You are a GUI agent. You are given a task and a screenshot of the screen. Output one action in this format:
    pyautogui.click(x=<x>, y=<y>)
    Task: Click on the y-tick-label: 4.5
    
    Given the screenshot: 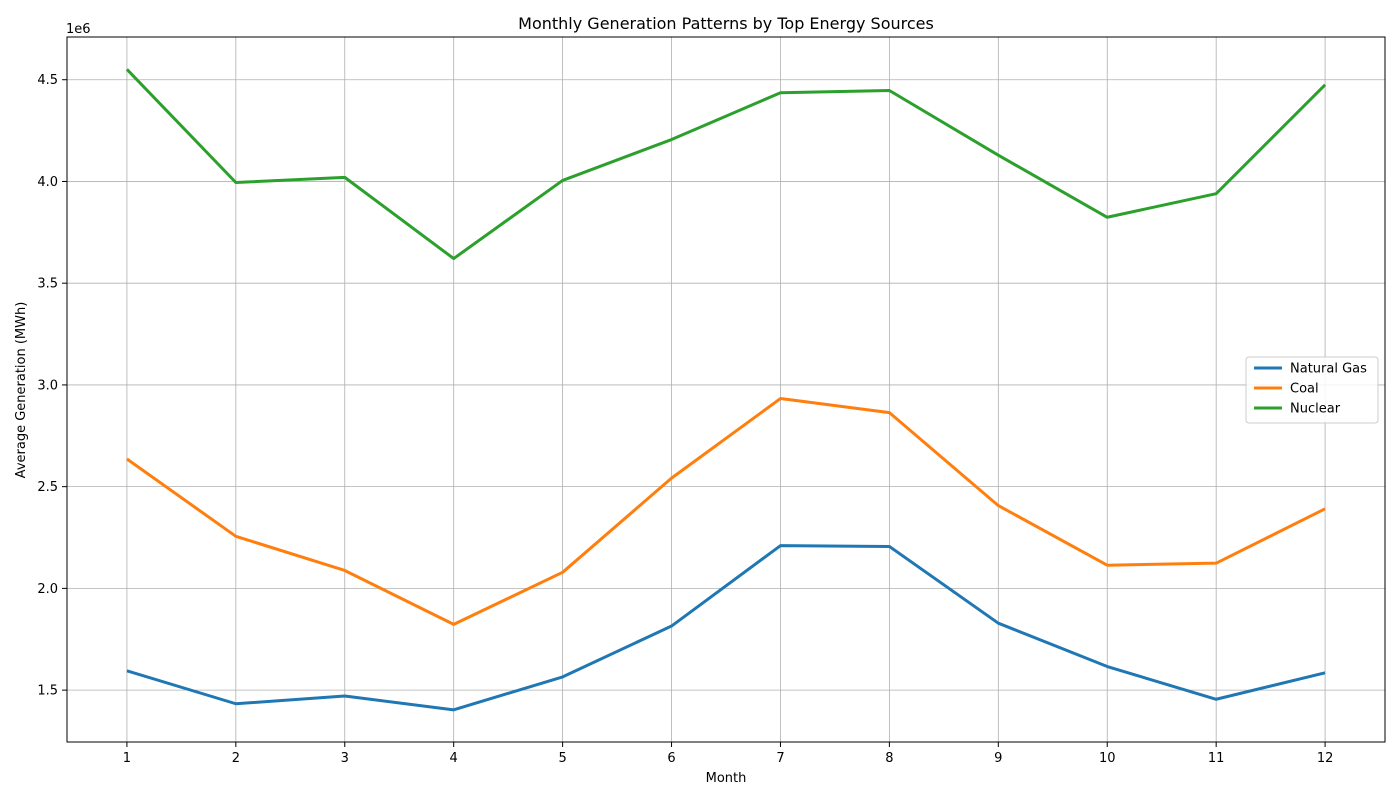 What is the action you would take?
    pyautogui.click(x=47, y=80)
    